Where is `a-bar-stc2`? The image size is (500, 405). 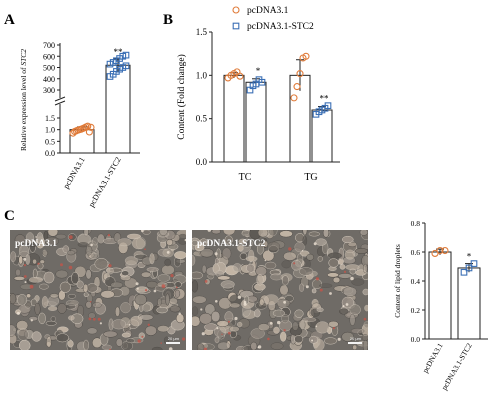
a-bar-stc2 is located at coordinates (118, 109).